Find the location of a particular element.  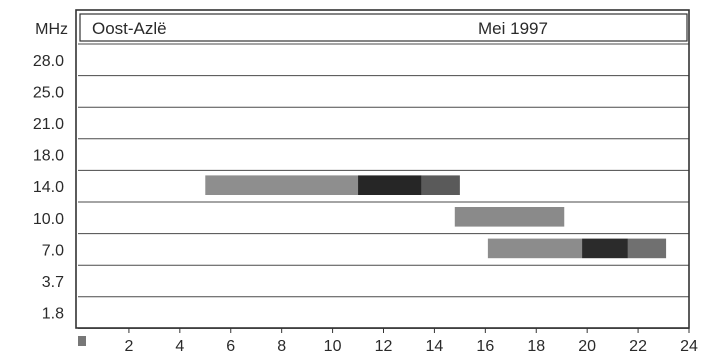

band-segment-10.0 is located at coordinates (509, 217).